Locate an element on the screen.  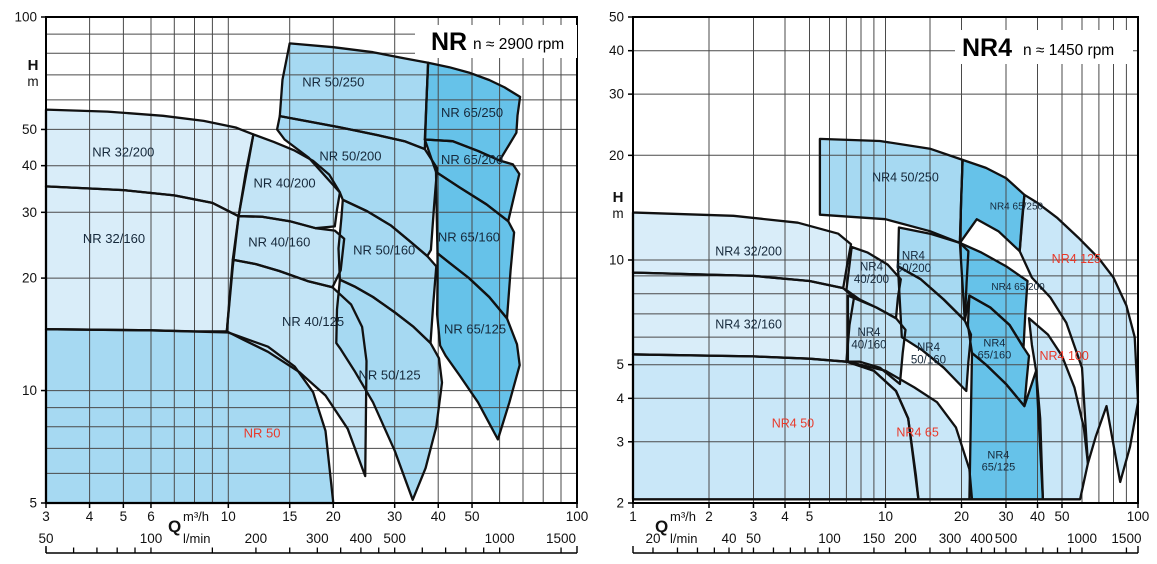
region-label-nr4-50-200: 50/200 is located at coordinates (913, 269).